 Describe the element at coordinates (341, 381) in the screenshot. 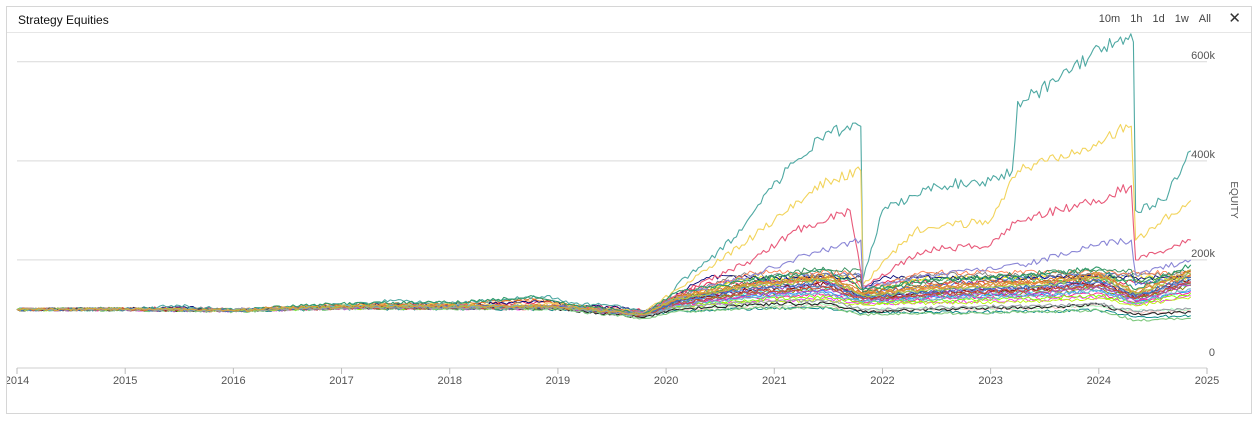

I see `x-tick-label: 2017` at that location.